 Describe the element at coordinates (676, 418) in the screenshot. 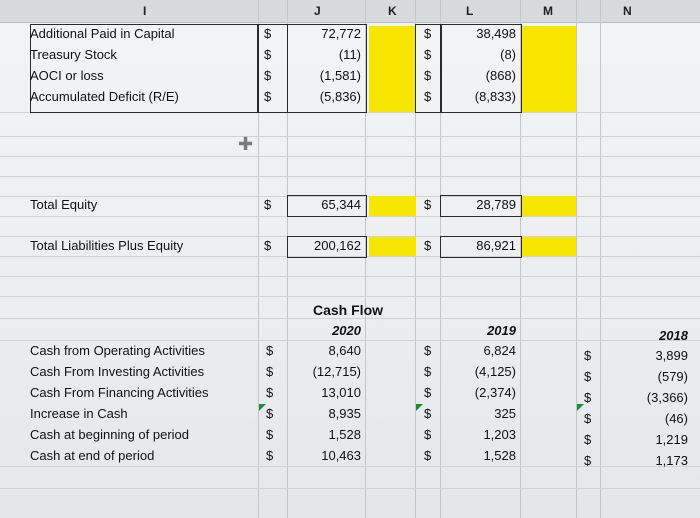

I see `cashflow-n: (46)` at that location.